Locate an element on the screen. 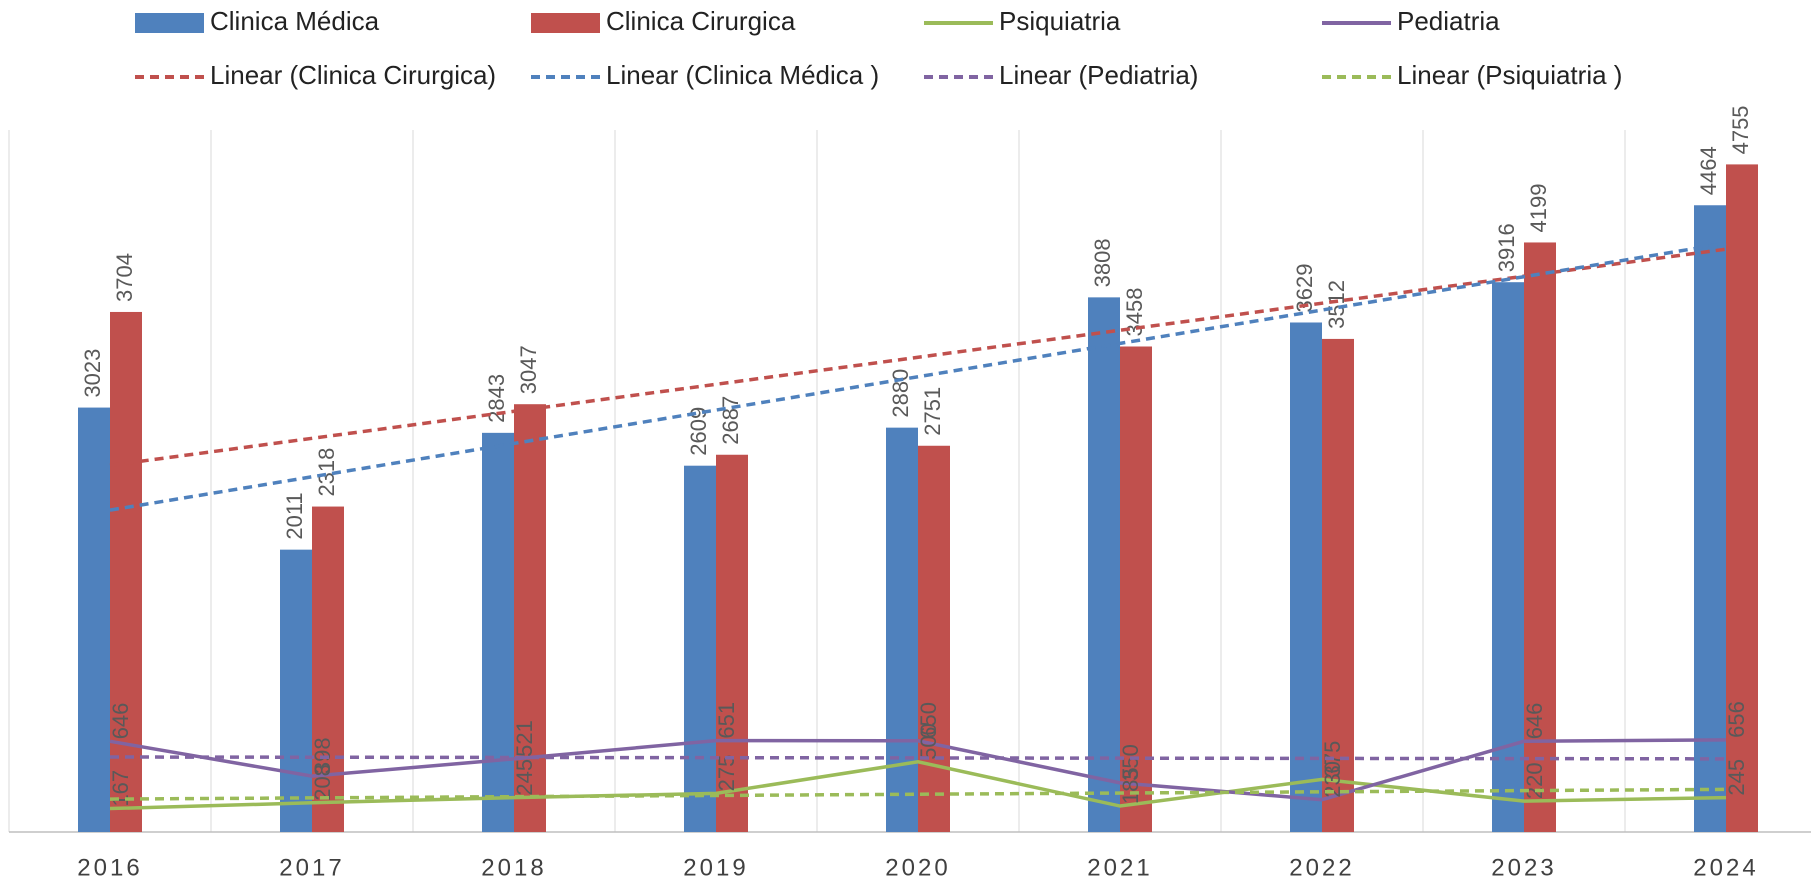  x-tick-label: 2023 is located at coordinates (1523, 867).